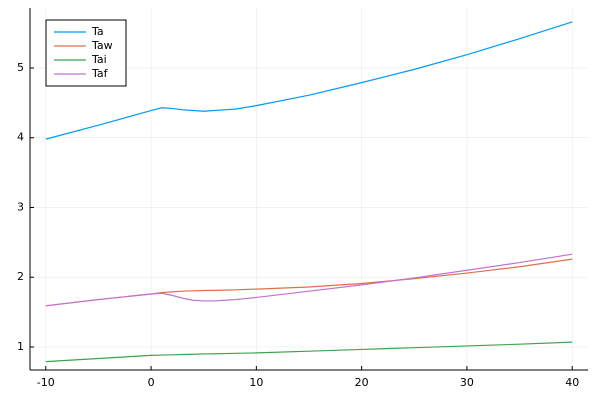  I want to click on y-tick-label: 5, so click(20, 67).